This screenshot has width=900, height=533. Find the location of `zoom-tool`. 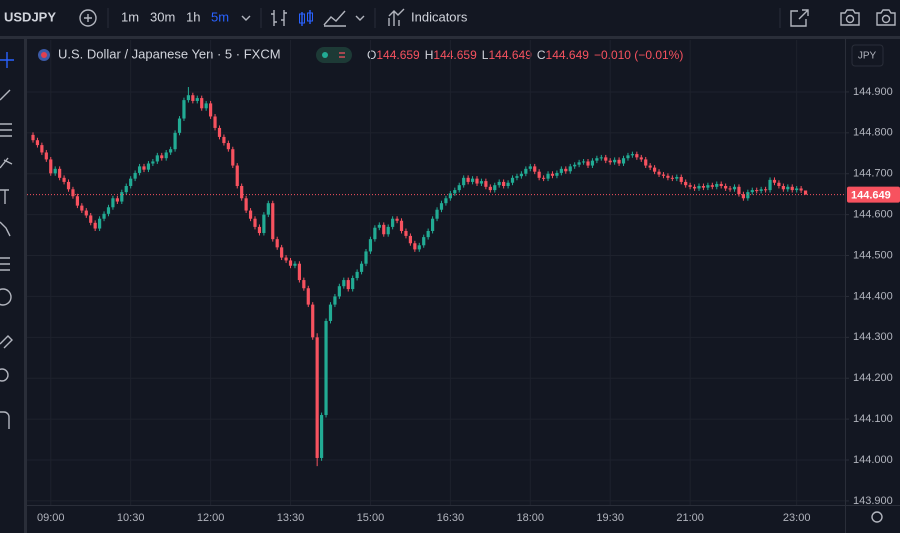

zoom-tool is located at coordinates (4, 375).